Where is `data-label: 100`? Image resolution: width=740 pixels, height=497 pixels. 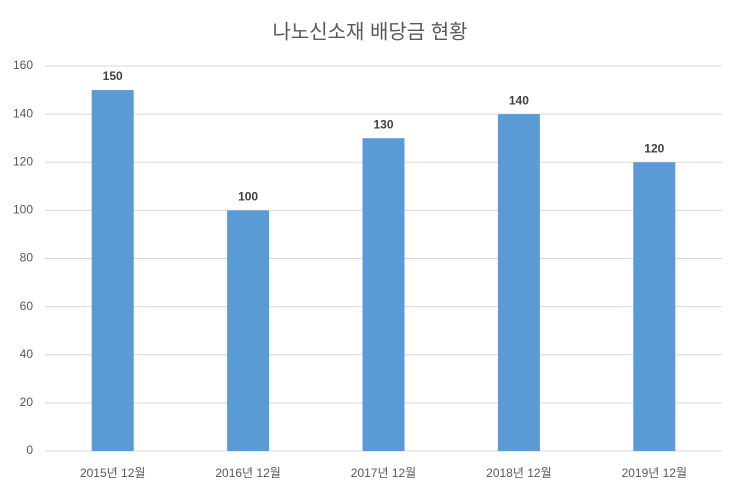 data-label: 100 is located at coordinates (248, 197).